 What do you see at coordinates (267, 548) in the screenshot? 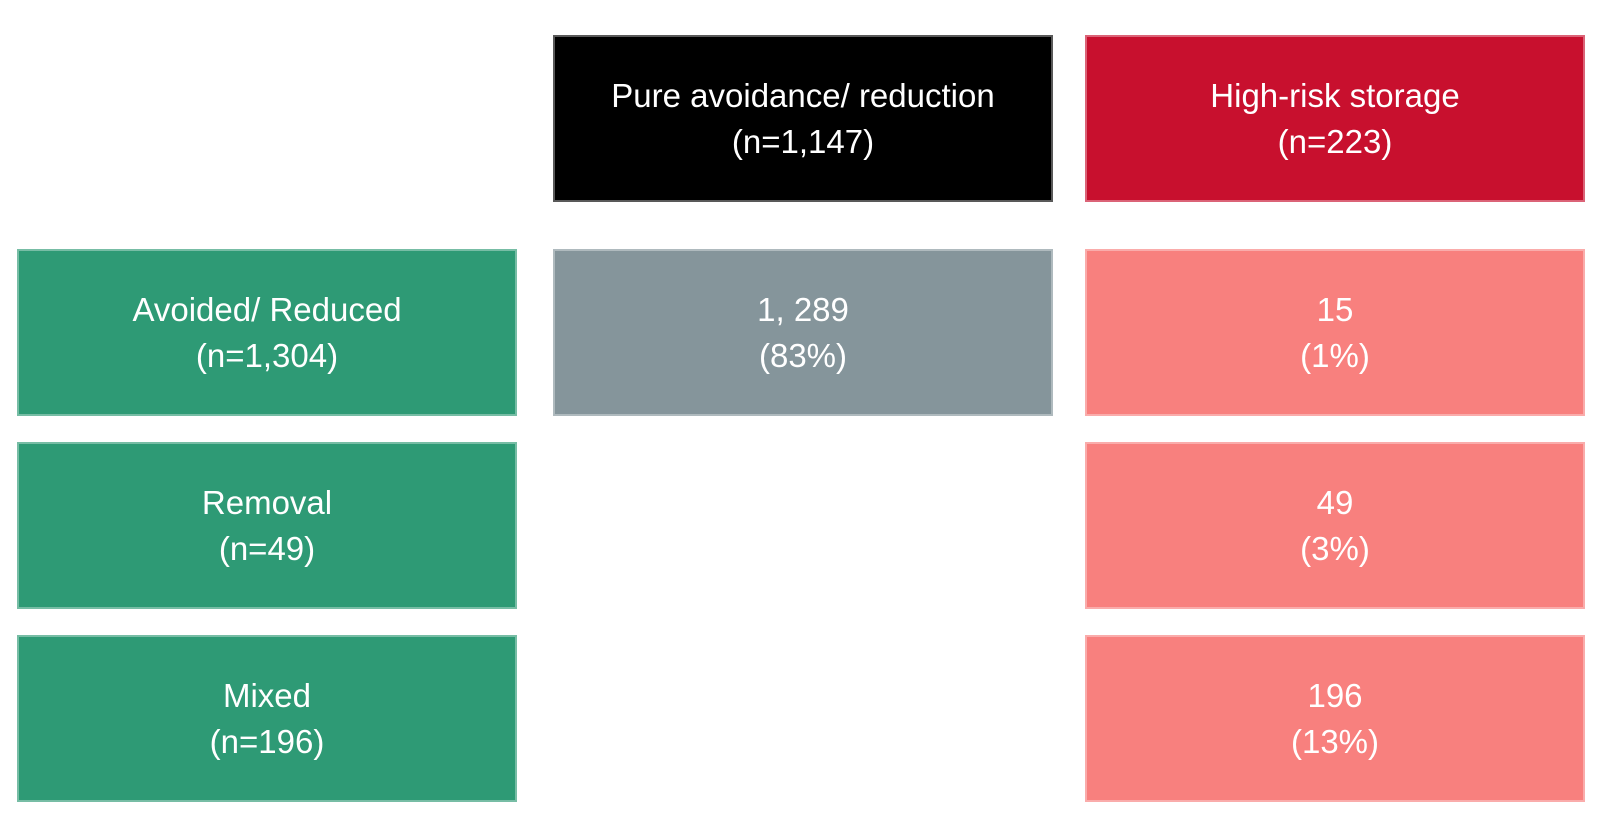
I see `row-label-count: (n=49)` at bounding box center [267, 548].